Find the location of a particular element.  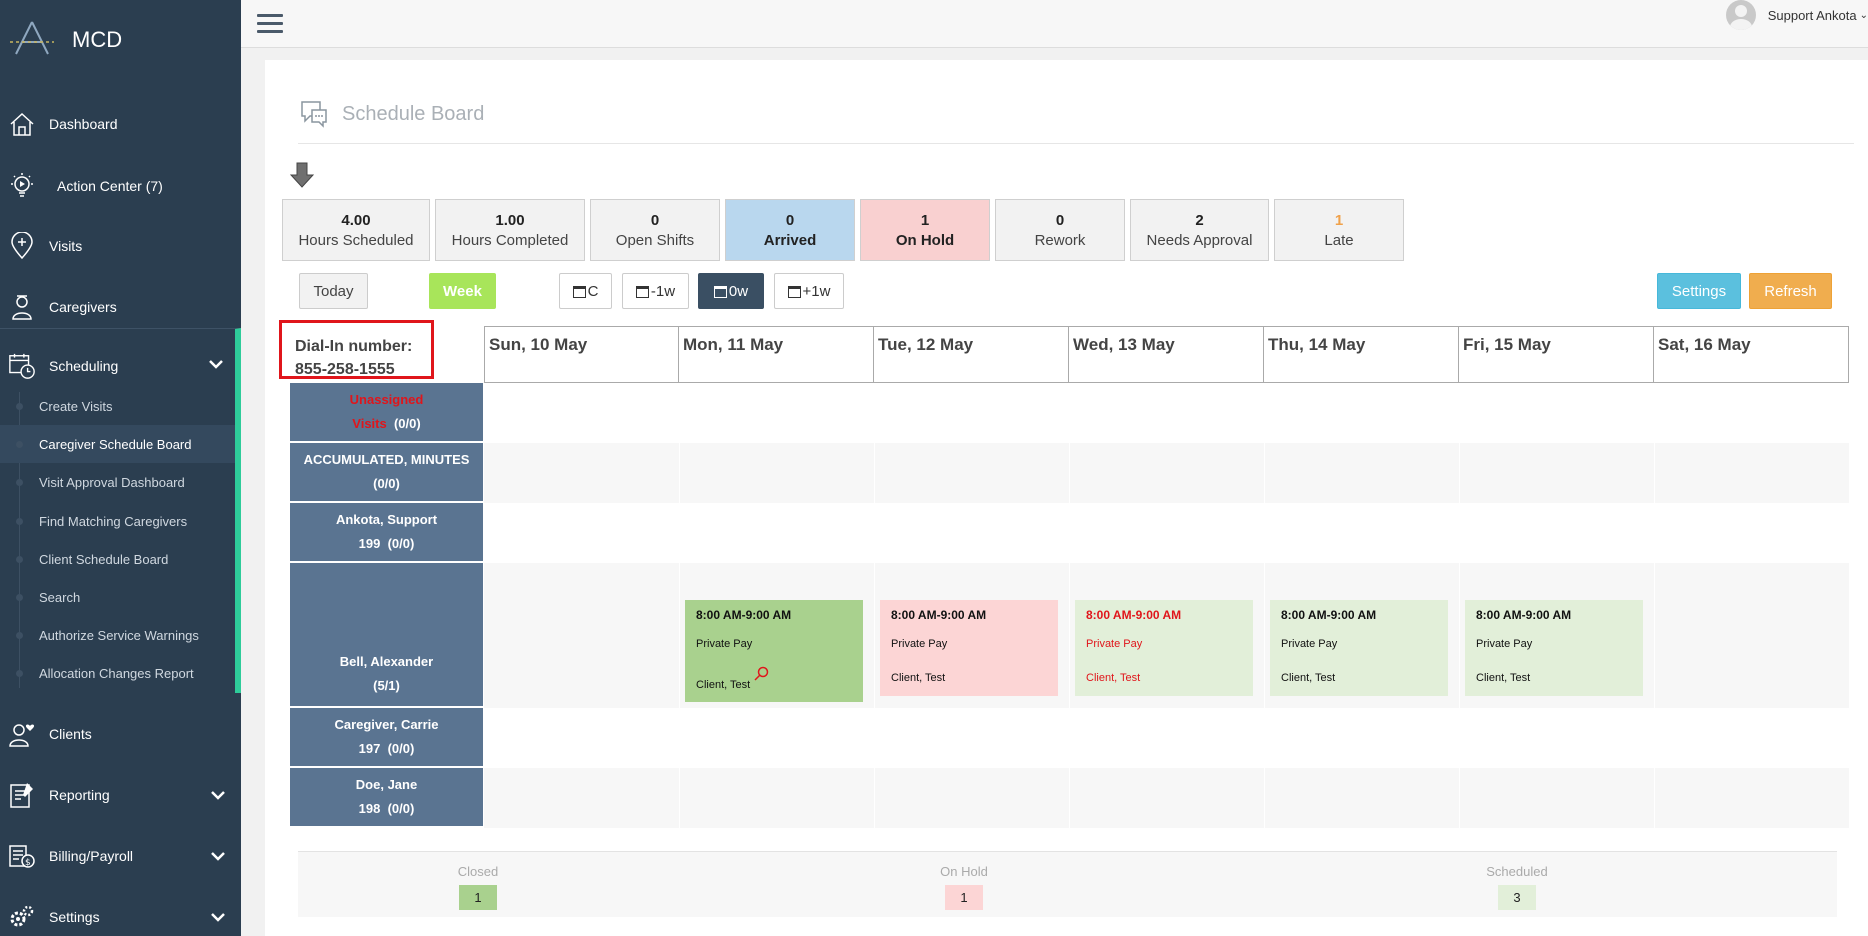

day-header-wed: Wed, 13 May is located at coordinates (1166, 354).